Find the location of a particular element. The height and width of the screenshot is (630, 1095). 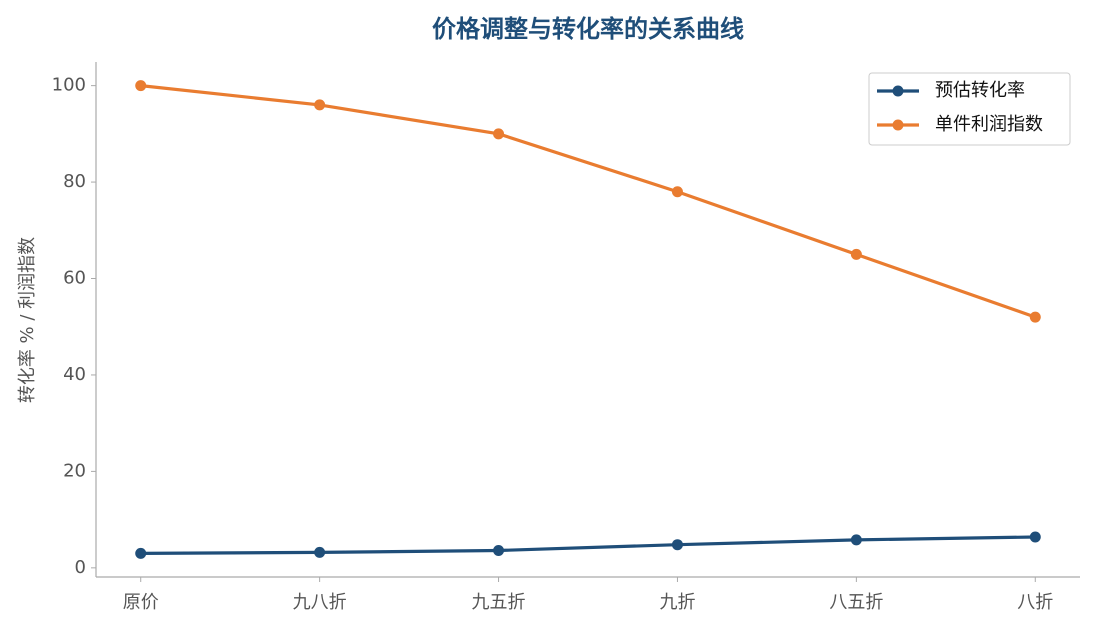

y-tick-label: 20 is located at coordinates (74, 470).